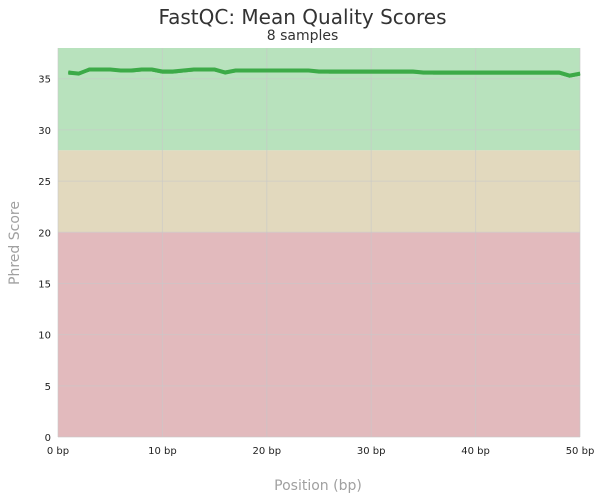  What do you see at coordinates (44, 284) in the screenshot?
I see `y-tick-label: 15` at bounding box center [44, 284].